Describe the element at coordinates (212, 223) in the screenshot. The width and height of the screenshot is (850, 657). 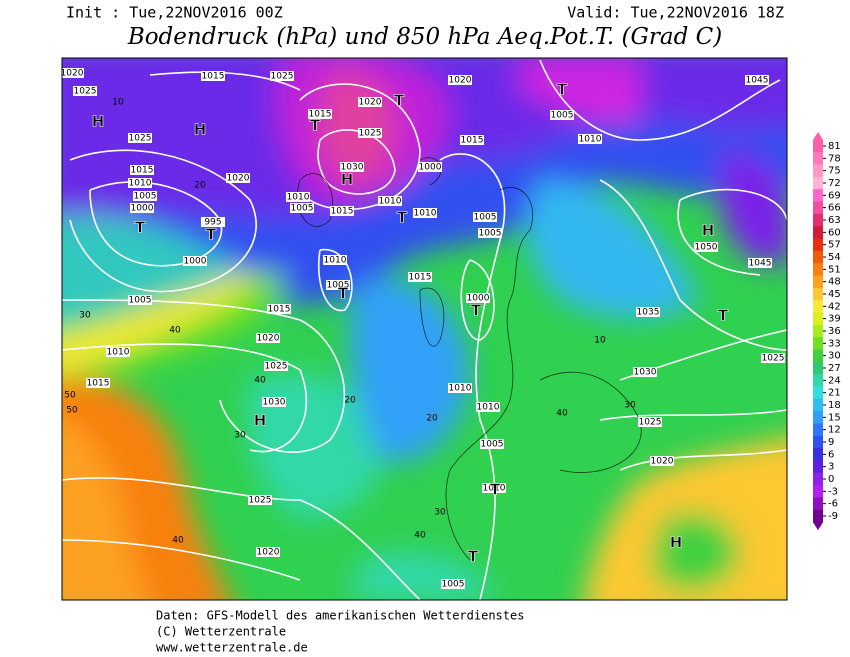
I see `pressure-label: 995` at that location.